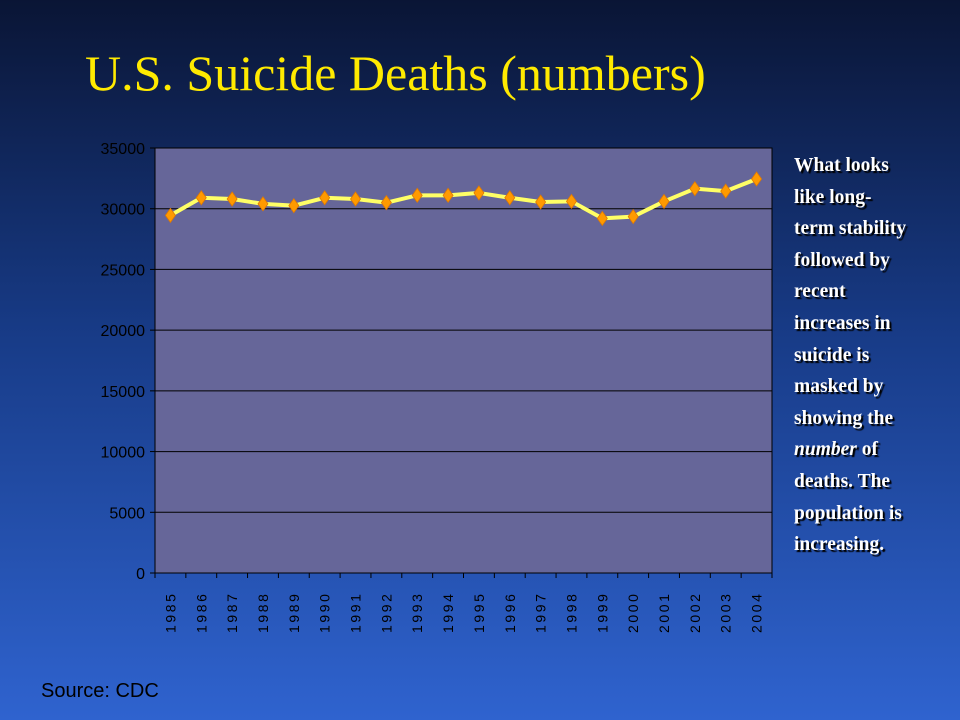  I want to click on x-tick-label: 2000, so click(633, 612).